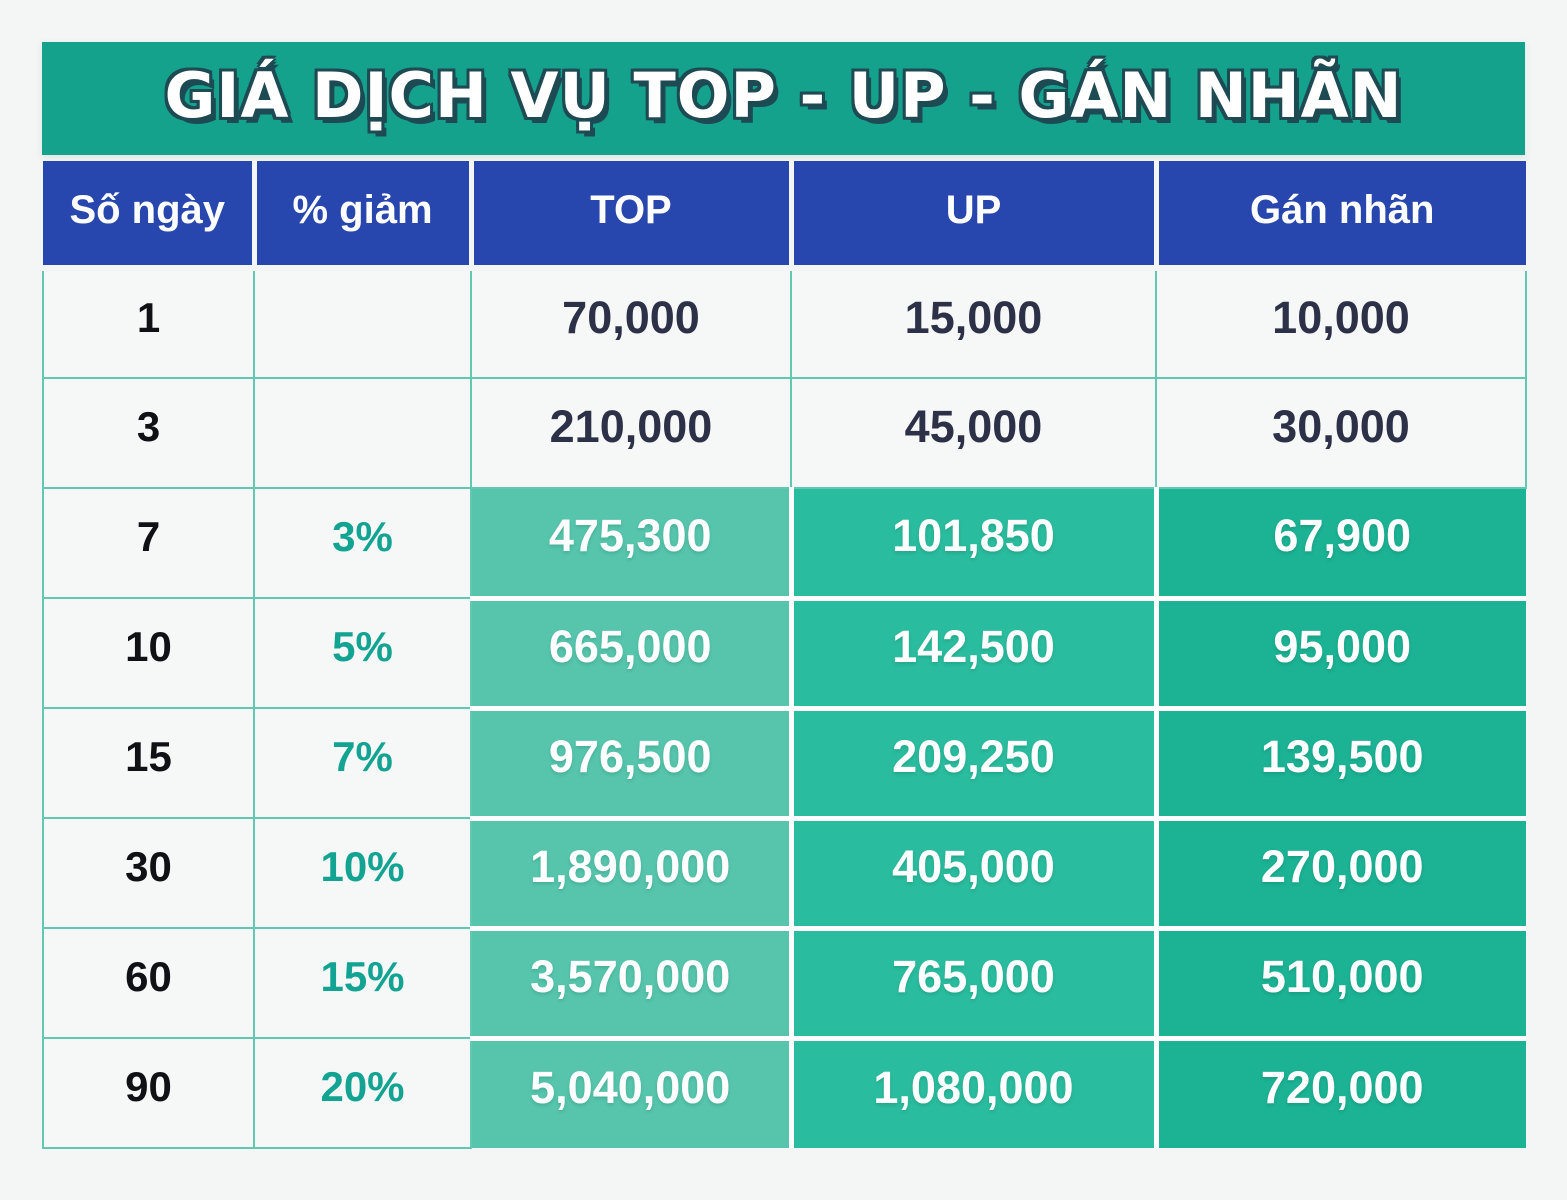 This screenshot has width=1567, height=1200. I want to click on cell-top: 475,300, so click(631, 543).